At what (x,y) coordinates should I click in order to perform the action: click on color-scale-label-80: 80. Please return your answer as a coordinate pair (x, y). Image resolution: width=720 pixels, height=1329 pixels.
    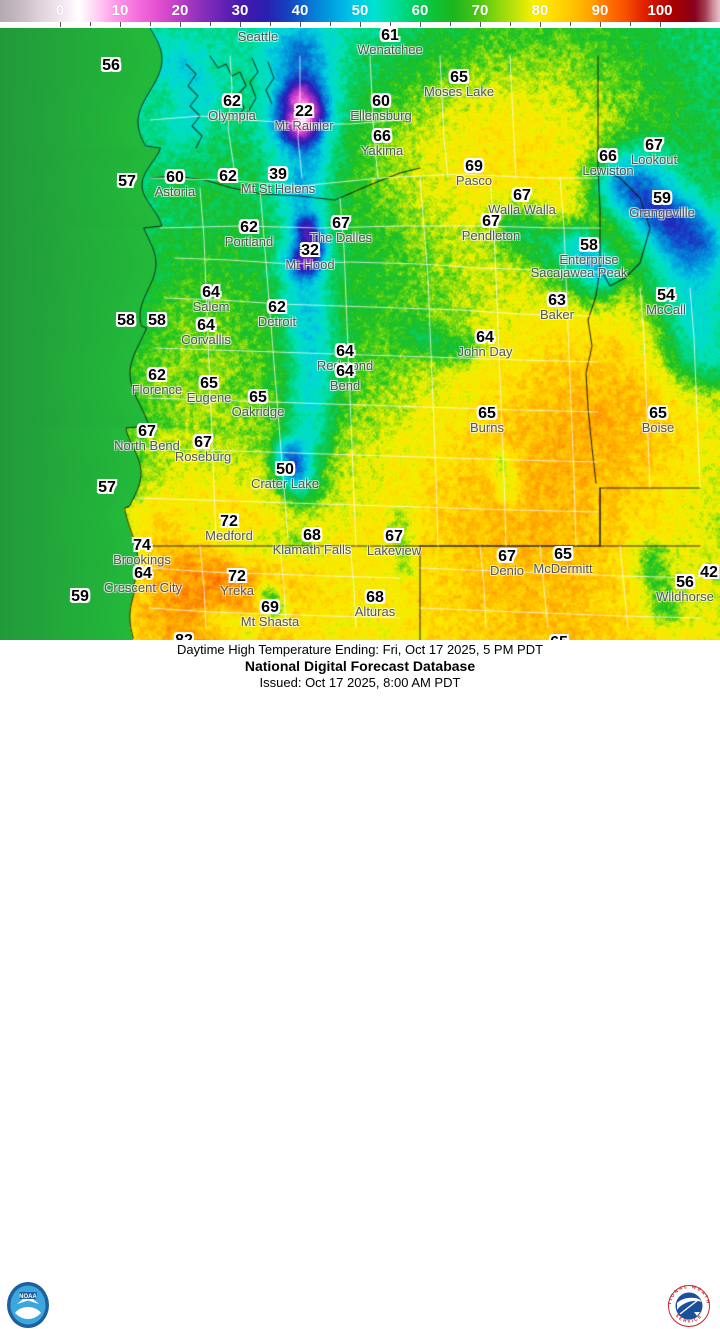
    Looking at the image, I should click on (540, 10).